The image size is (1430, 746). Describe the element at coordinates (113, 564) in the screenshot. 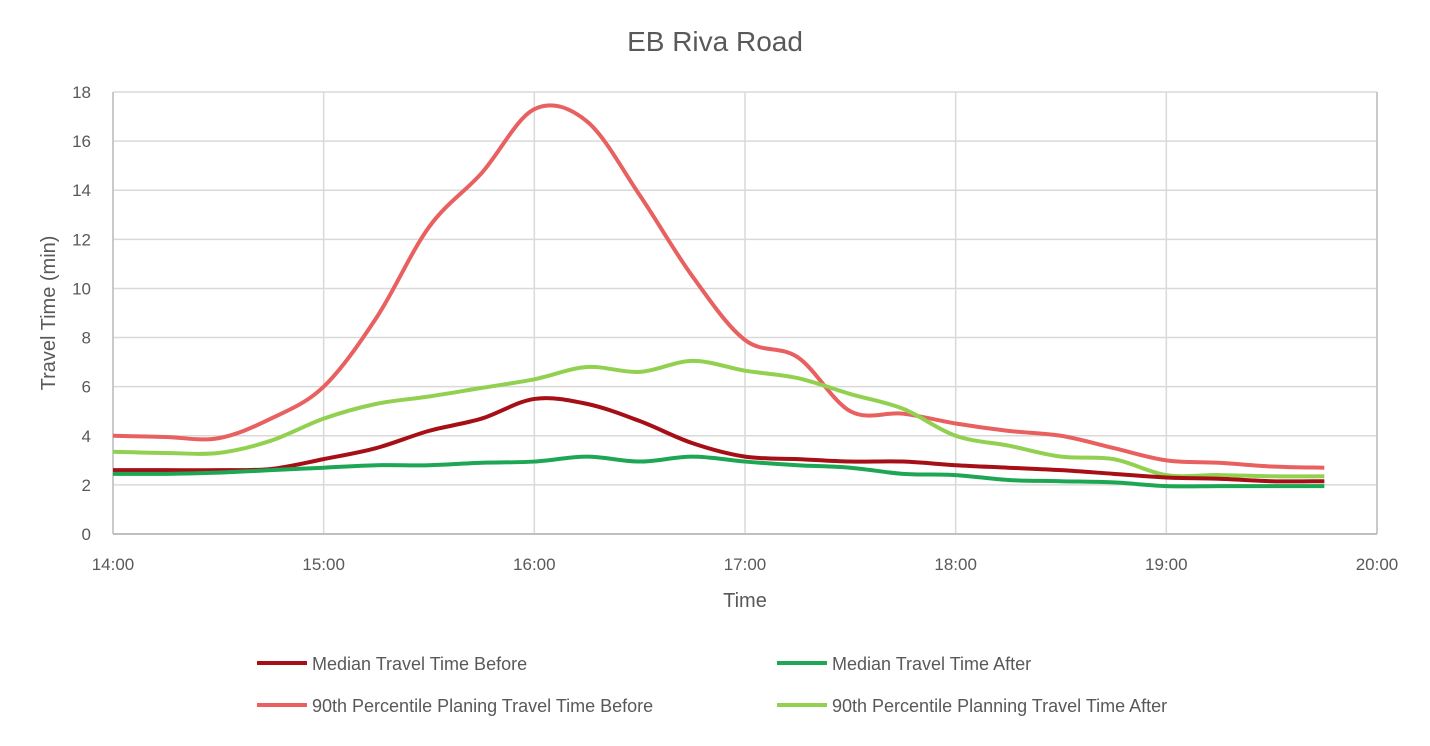

I see `x-tick-label: 14:00` at that location.